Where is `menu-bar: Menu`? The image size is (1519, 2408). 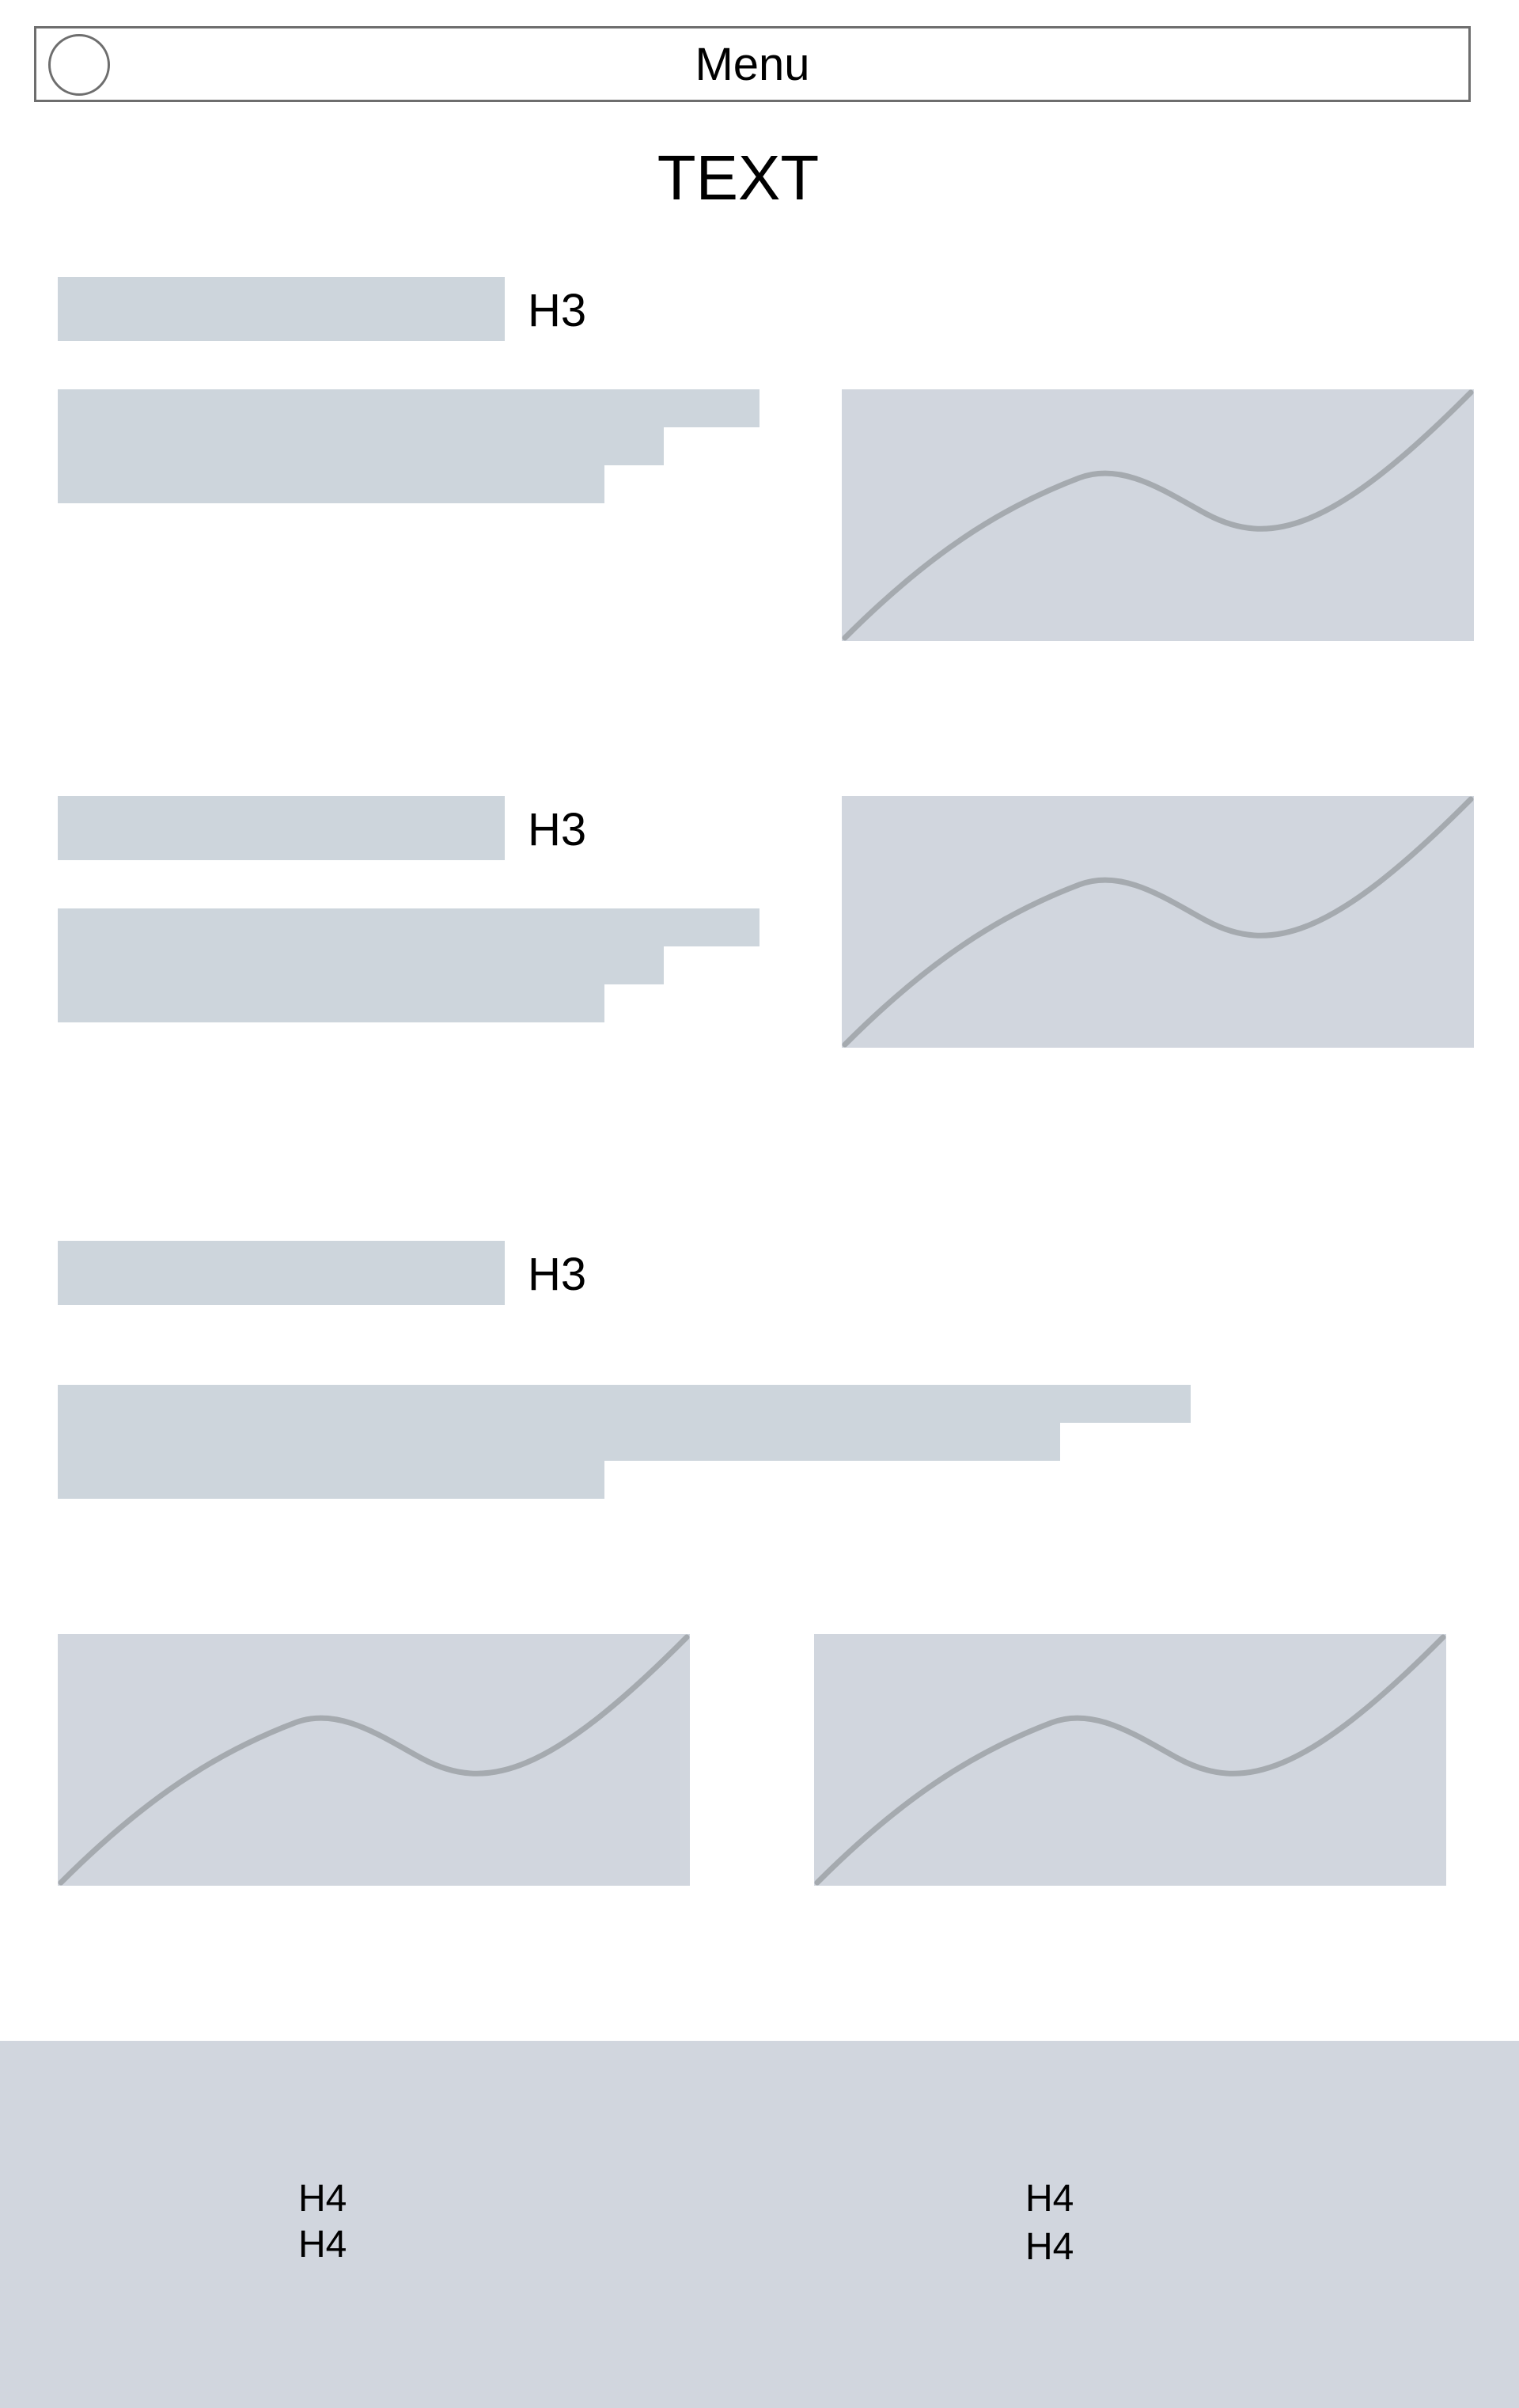 menu-bar: Menu is located at coordinates (752, 64).